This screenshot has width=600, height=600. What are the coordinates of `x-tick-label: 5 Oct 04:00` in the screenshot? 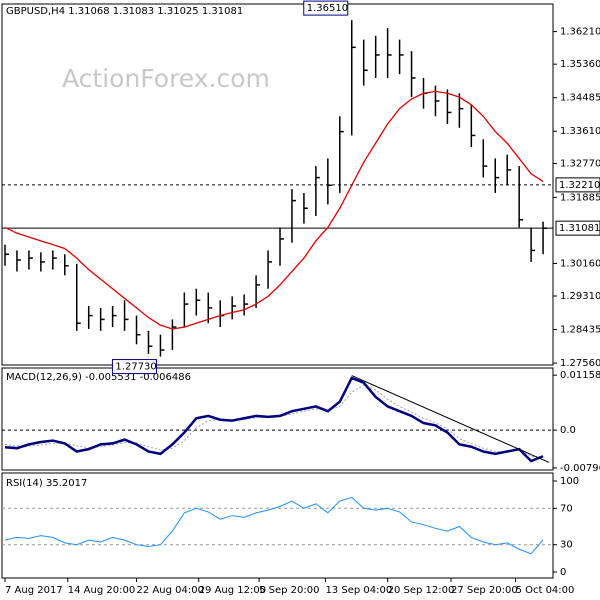 It's located at (545, 590).